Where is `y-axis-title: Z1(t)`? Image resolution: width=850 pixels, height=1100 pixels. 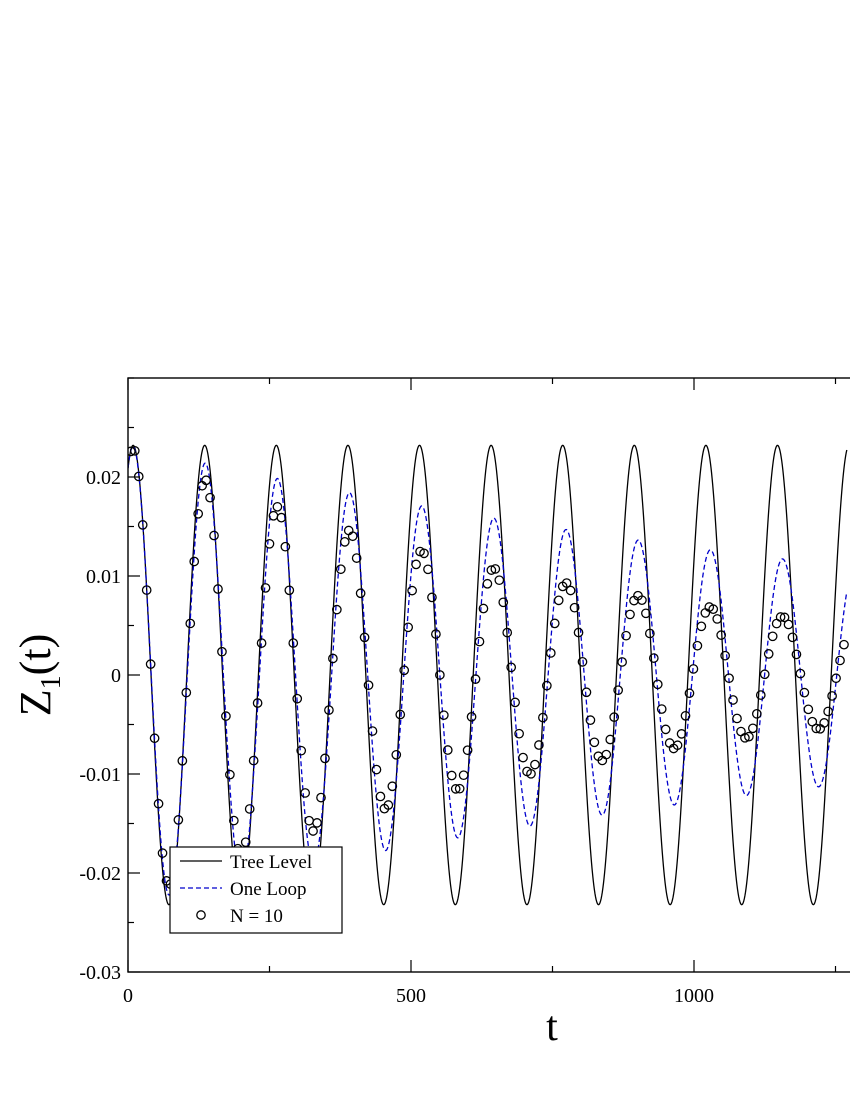
y-axis-title: Z1(t) is located at coordinates (39, 675).